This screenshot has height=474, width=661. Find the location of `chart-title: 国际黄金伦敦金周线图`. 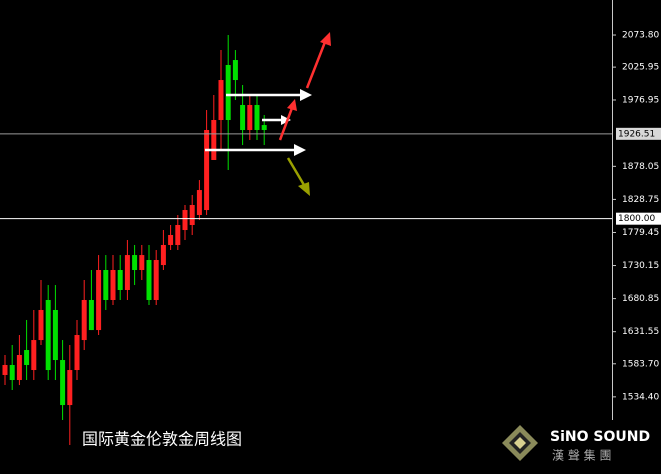

chart-title: 国际黄金伦敦金周线图 is located at coordinates (162, 439).